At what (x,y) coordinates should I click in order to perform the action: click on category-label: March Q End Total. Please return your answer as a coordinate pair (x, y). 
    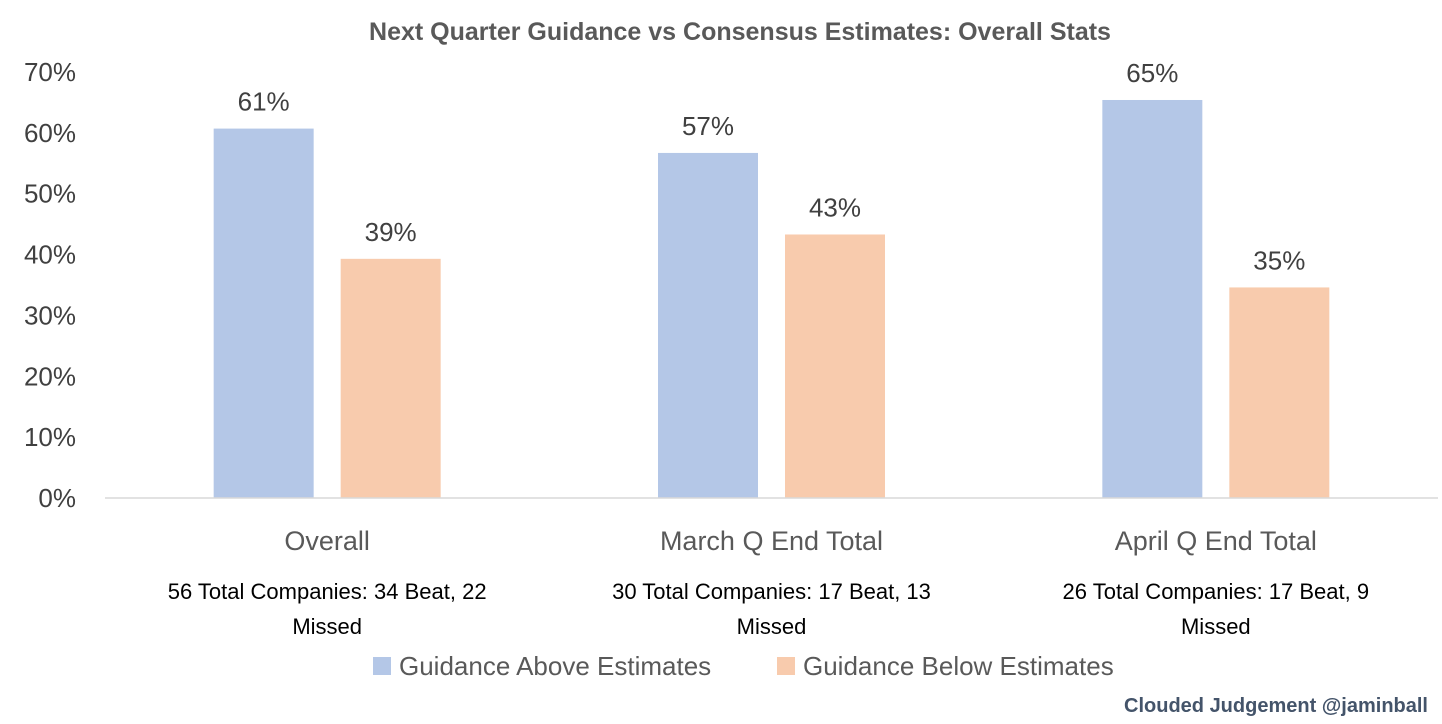
    Looking at the image, I should click on (771, 541).